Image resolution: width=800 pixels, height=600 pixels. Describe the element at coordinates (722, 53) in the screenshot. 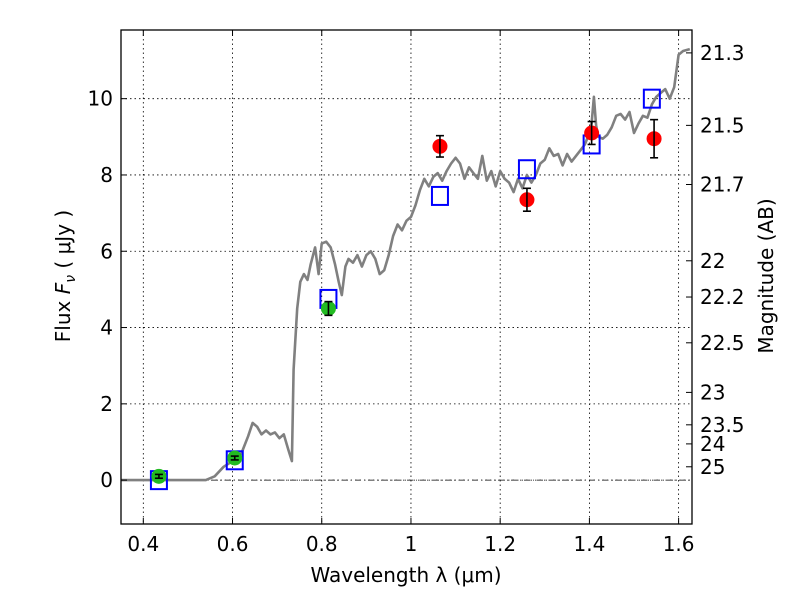

I see `right-tick-label: 21.3` at that location.